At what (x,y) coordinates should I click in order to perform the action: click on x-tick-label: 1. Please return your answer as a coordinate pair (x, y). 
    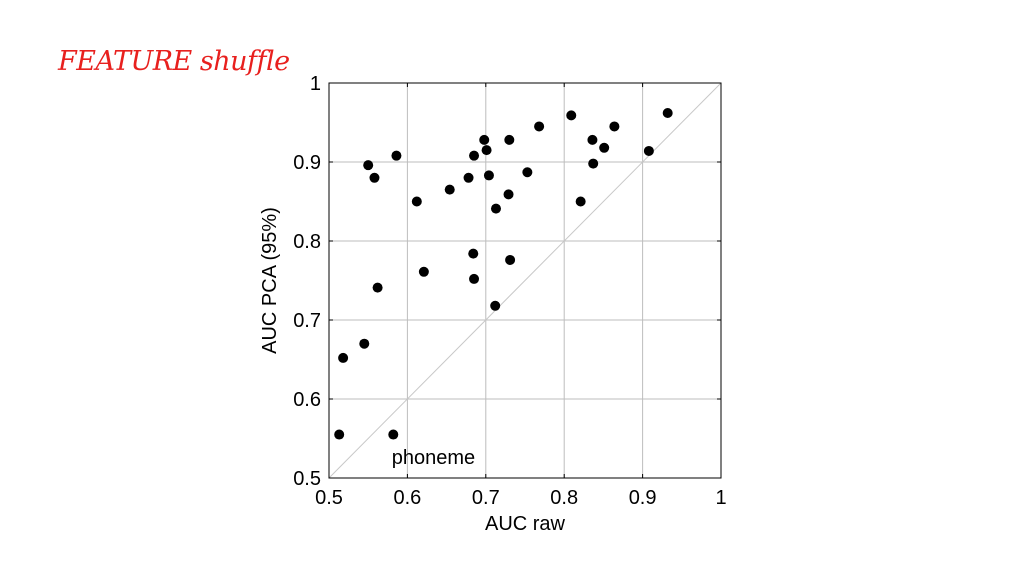
    Looking at the image, I should click on (720, 498).